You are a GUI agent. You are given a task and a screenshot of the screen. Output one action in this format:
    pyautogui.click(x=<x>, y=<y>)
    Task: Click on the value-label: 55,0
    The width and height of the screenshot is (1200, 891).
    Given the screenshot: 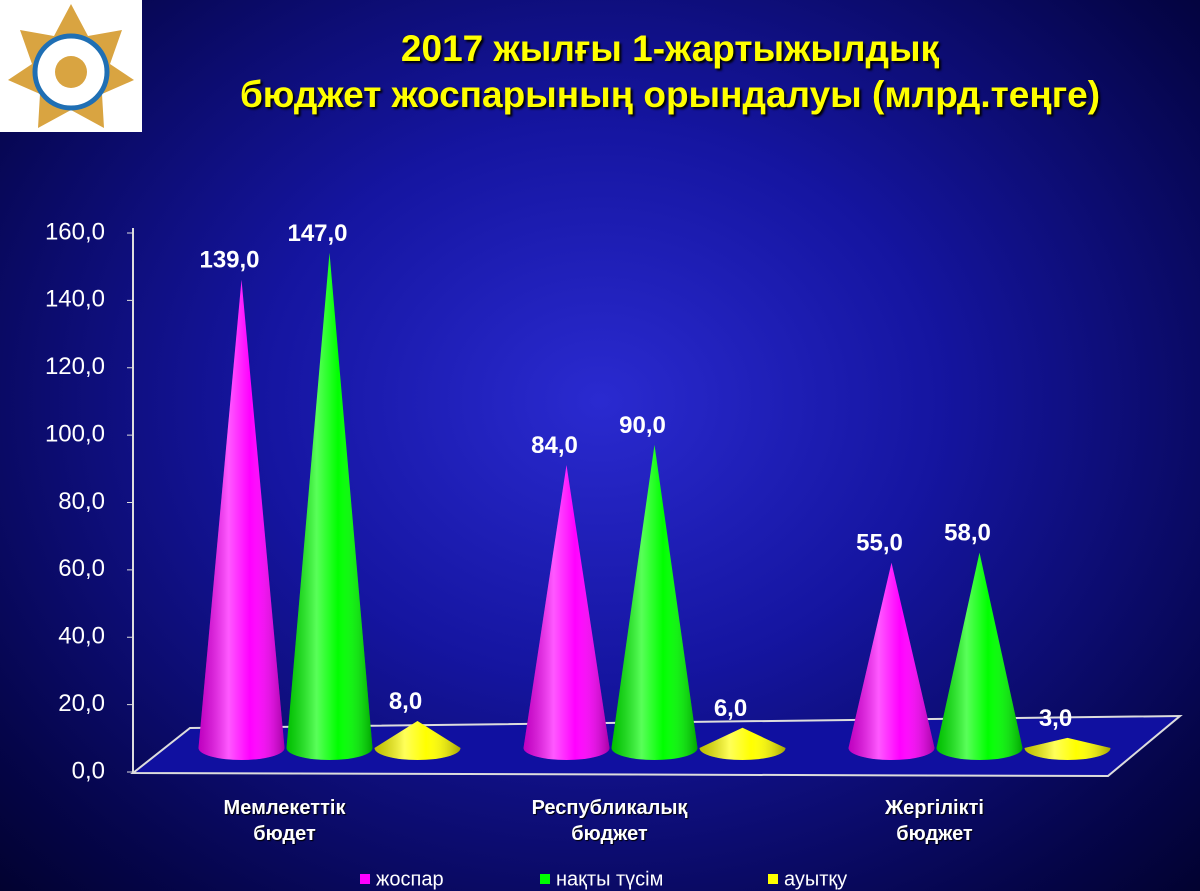 What is the action you would take?
    pyautogui.click(x=879, y=543)
    